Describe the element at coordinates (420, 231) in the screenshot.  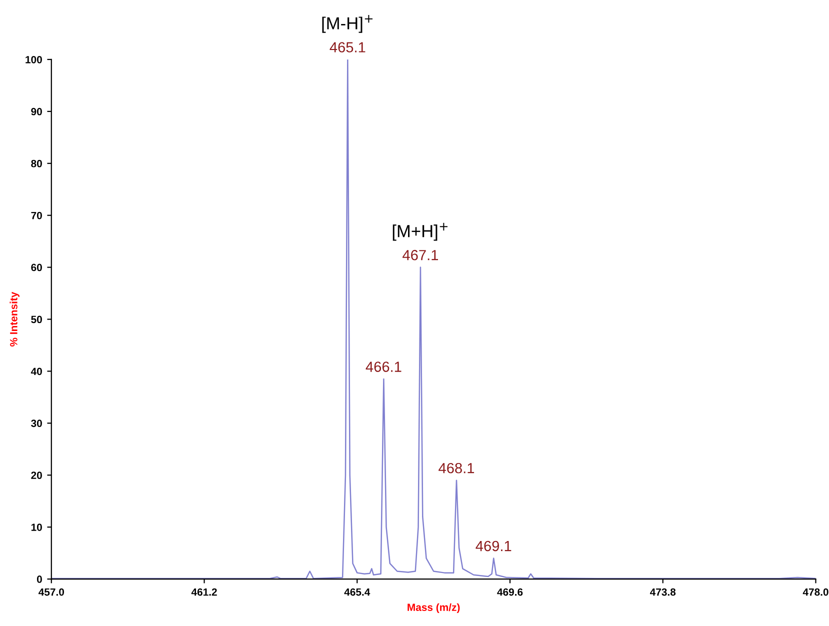
I see `annotation: [M+H]$^{+}$` at that location.